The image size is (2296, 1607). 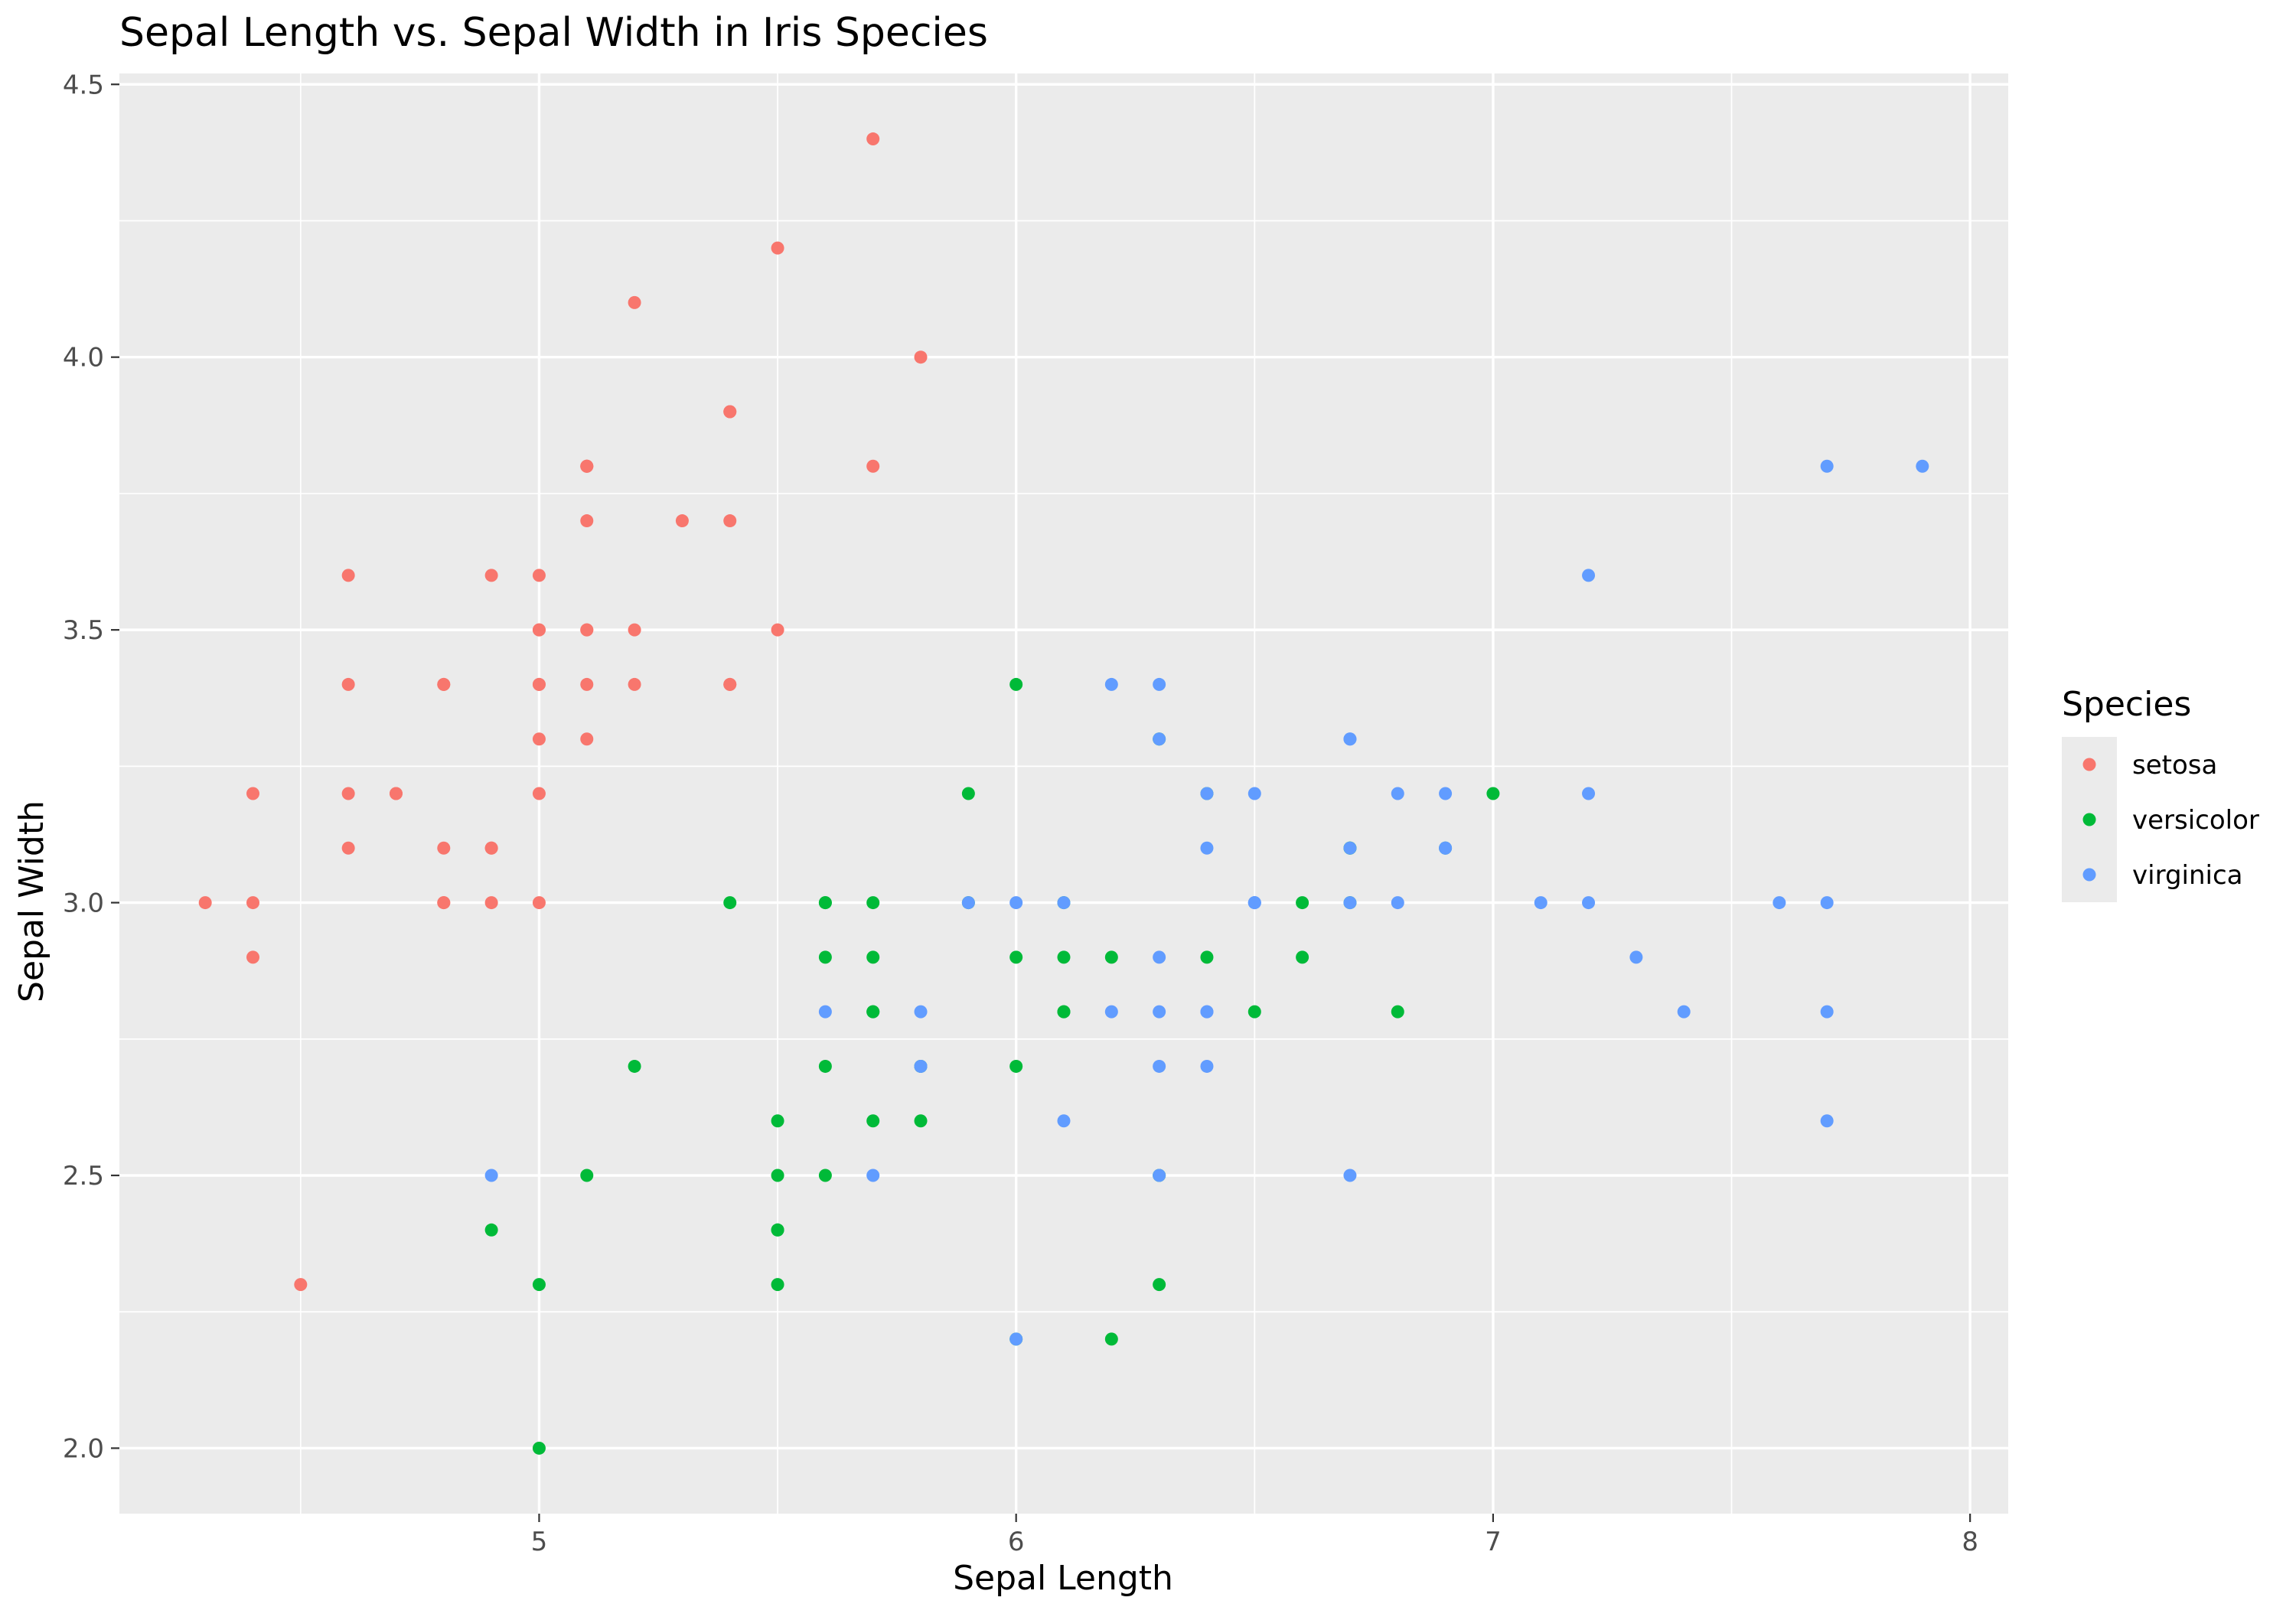 I want to click on point-virginica: virginica (6.9, 3.2), so click(x=1446, y=793).